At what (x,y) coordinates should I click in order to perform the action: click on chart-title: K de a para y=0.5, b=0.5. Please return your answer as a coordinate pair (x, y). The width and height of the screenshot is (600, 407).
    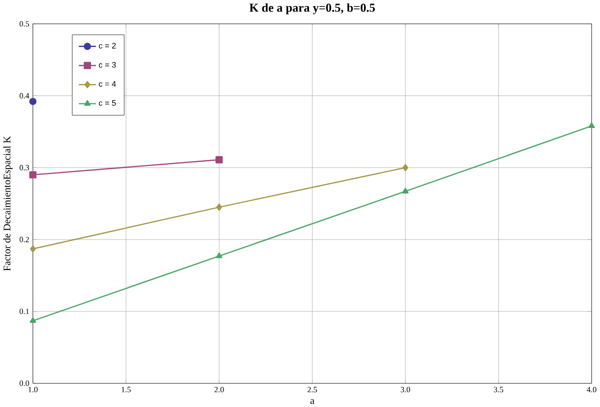
    Looking at the image, I should click on (312, 8).